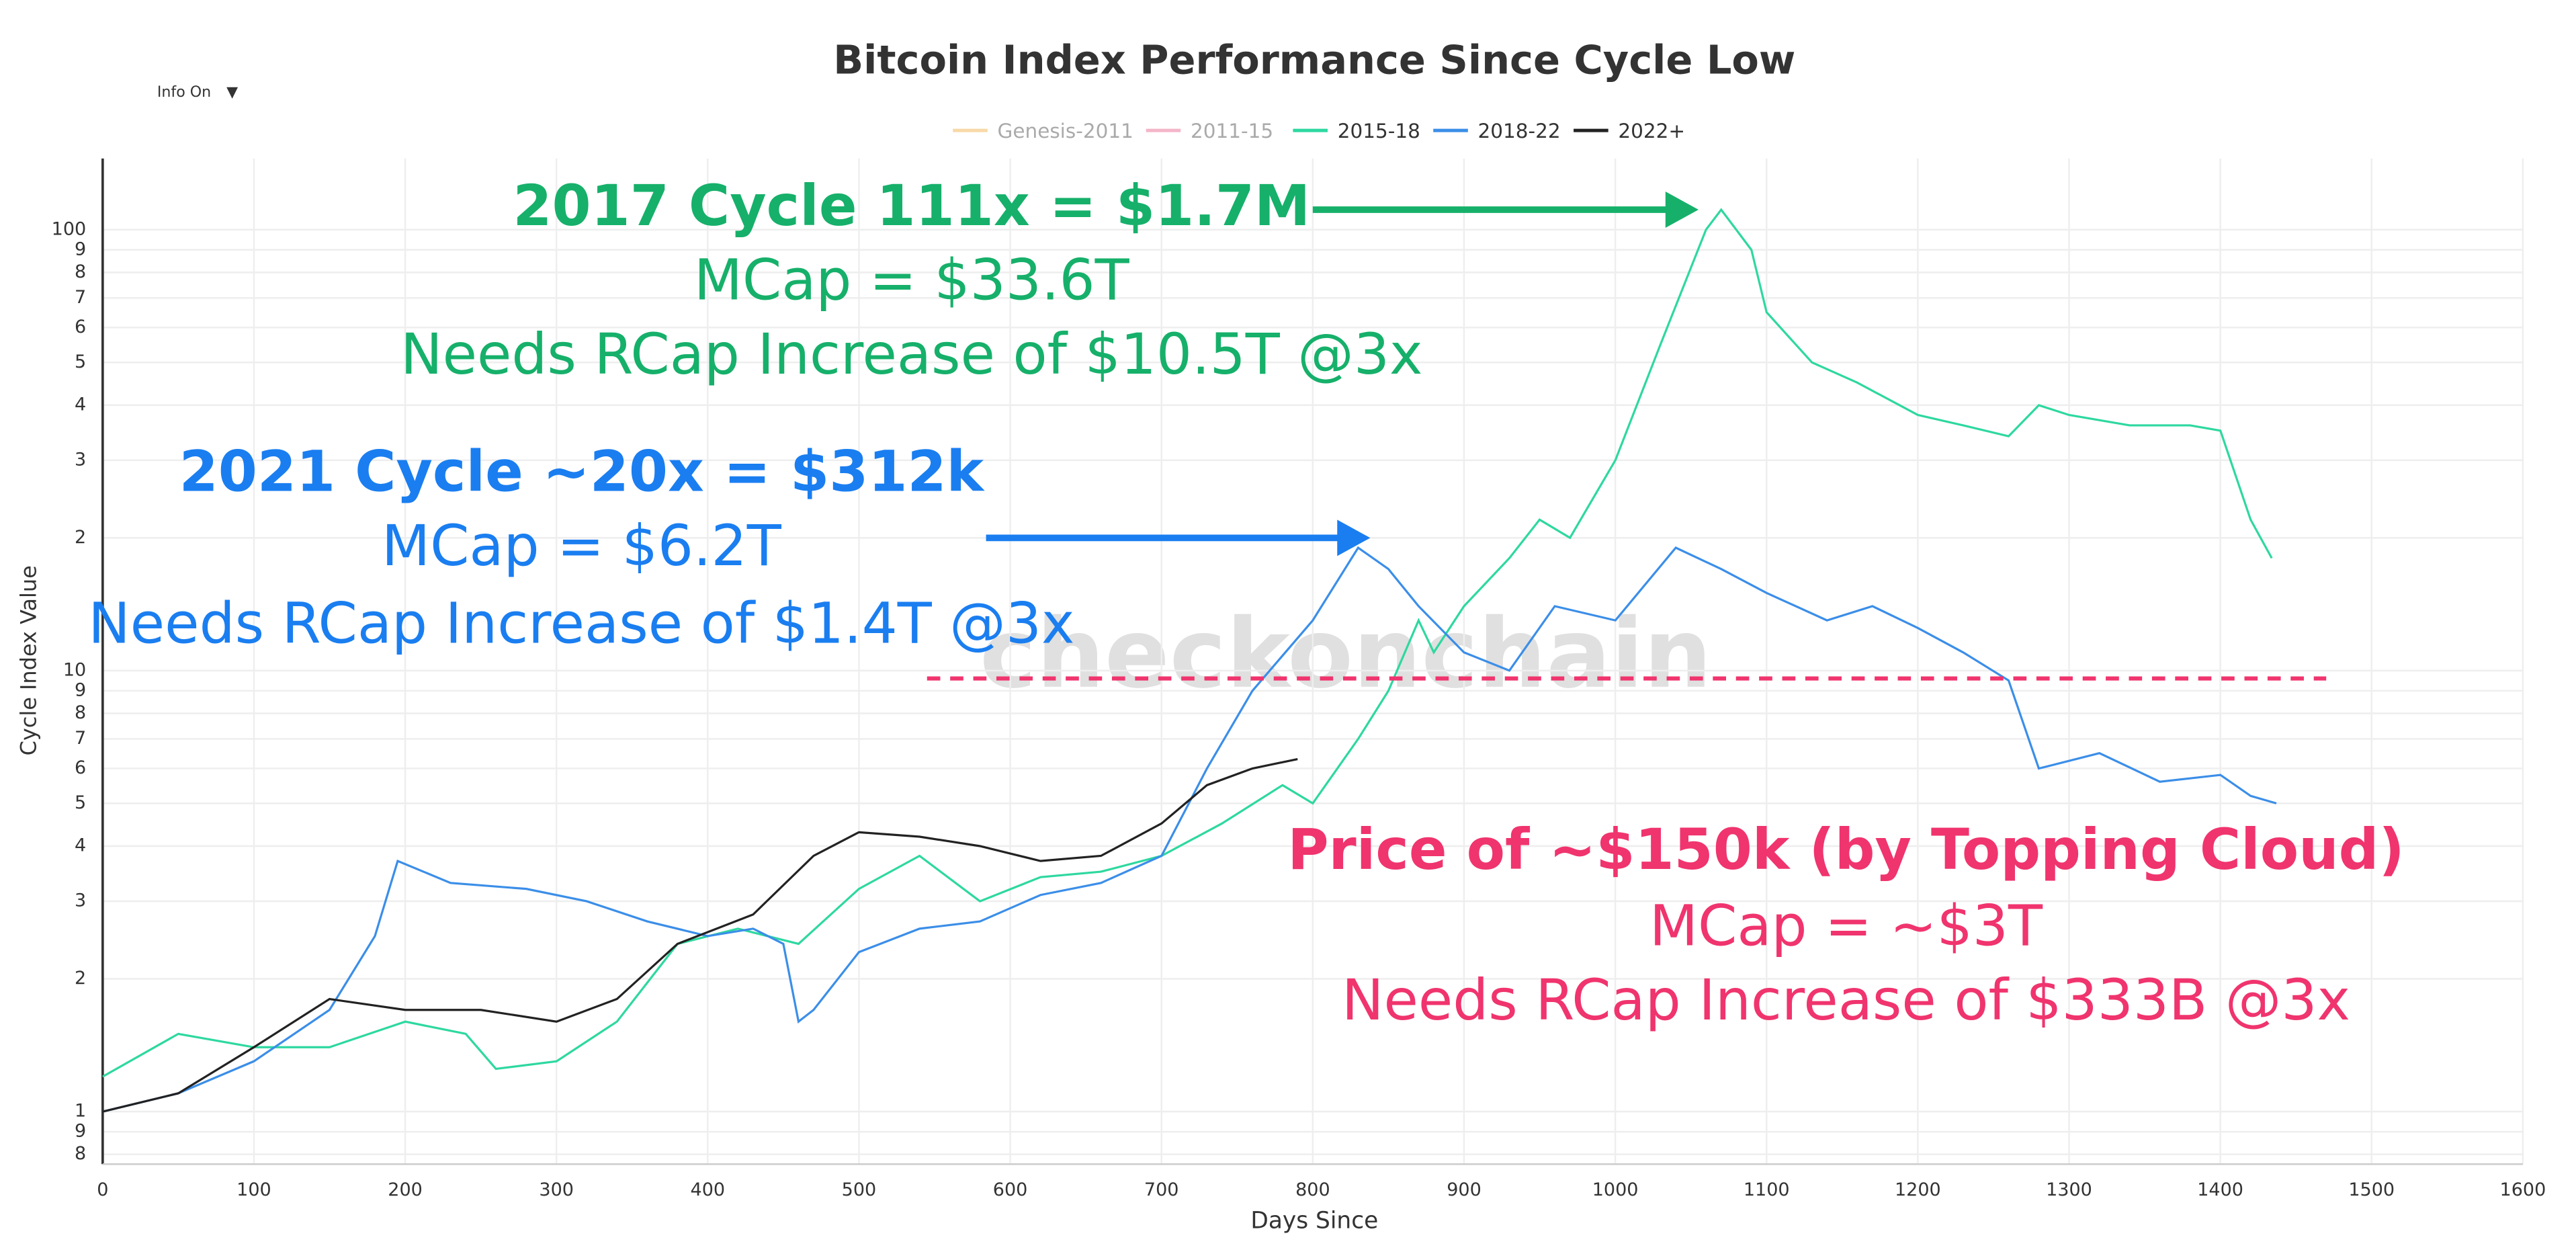  Describe the element at coordinates (1845, 849) in the screenshot. I see `annotation-headline: Price of ~$150k (by Topping Cloud)` at that location.